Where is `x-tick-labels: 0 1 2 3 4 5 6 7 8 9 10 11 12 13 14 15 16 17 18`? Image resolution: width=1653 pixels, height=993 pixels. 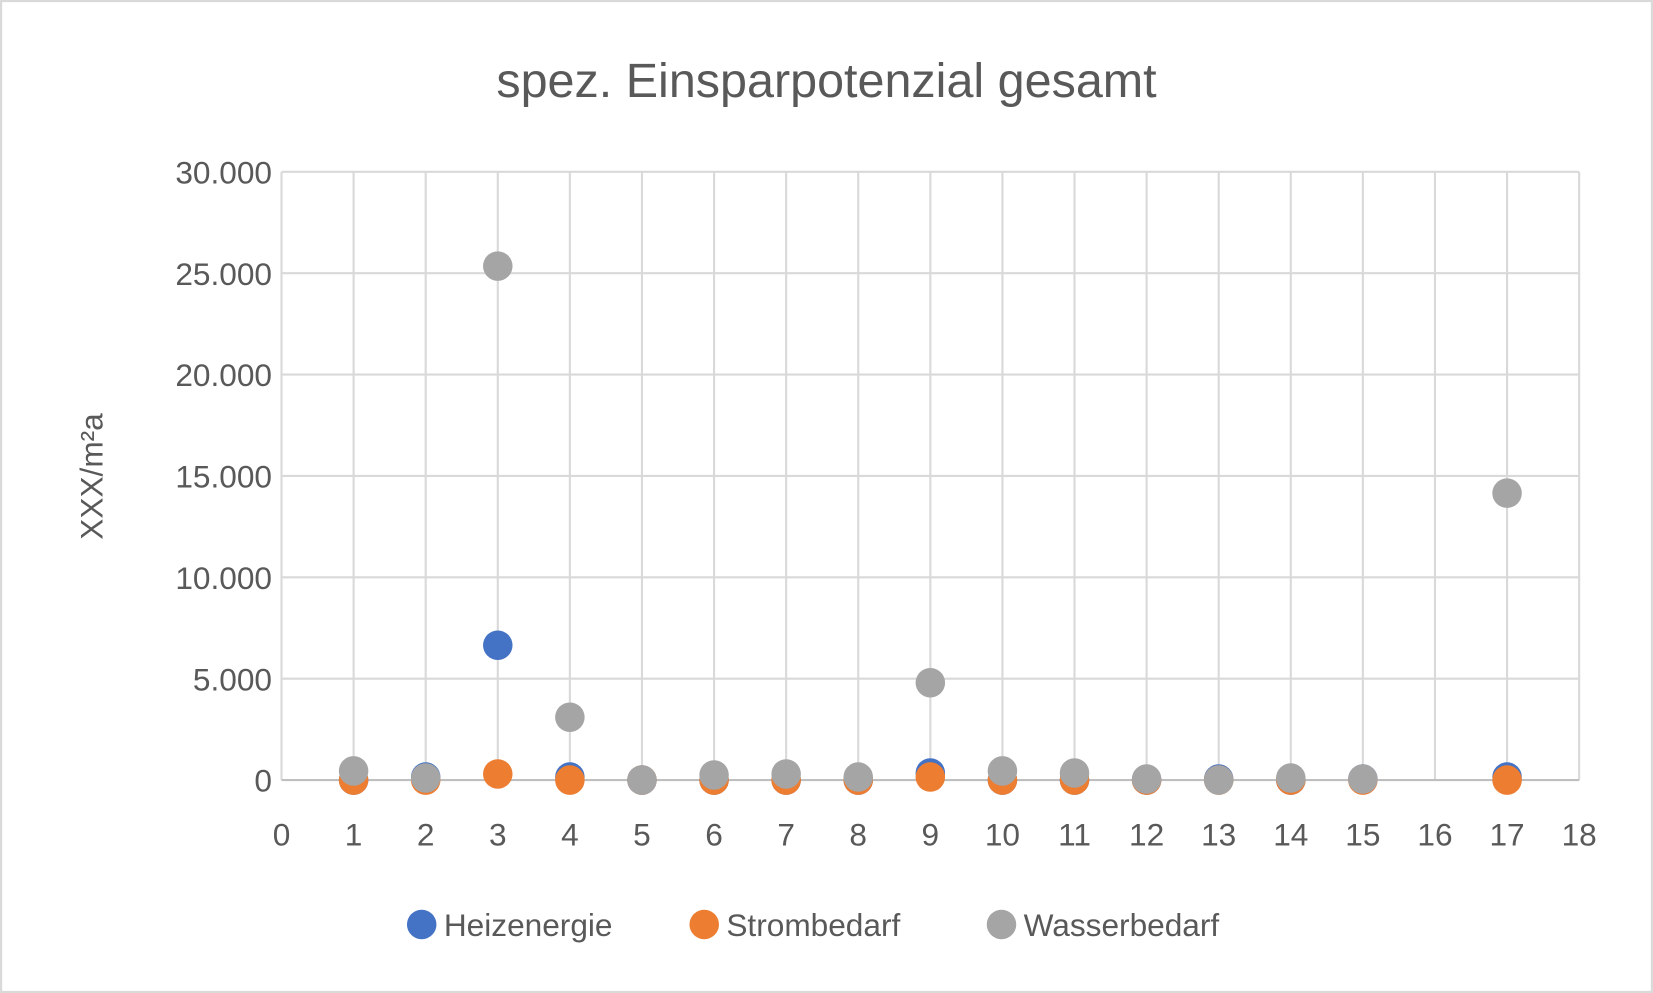
x-tick-labels: 0 1 2 3 4 5 6 7 8 9 10 11 12 13 14 15 16 17 18 is located at coordinates (935, 834).